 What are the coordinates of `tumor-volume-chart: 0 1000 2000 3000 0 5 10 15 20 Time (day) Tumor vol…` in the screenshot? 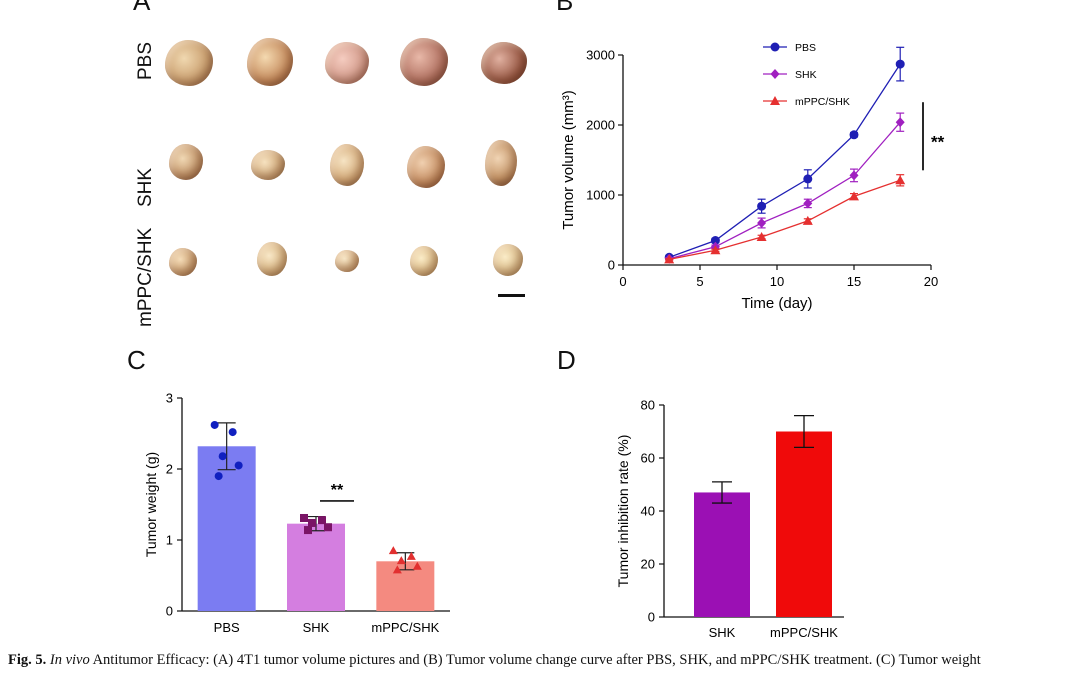 It's located at (752, 177).